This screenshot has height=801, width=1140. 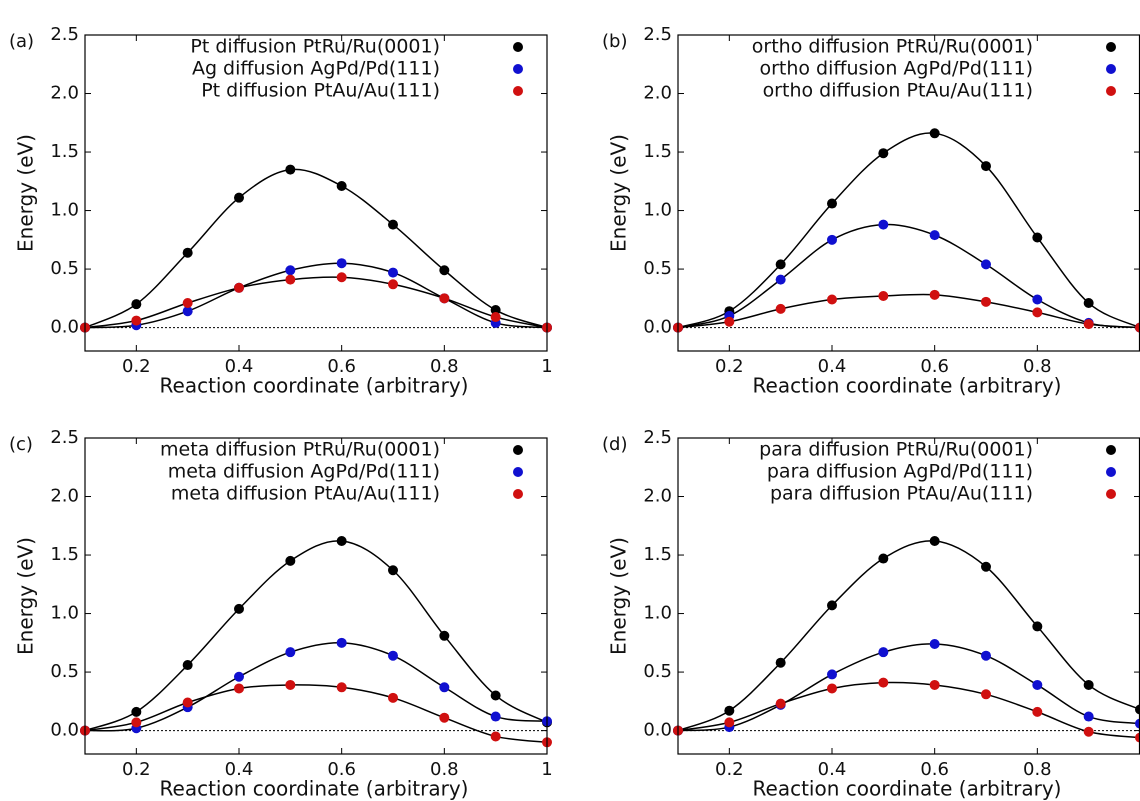 I want to click on panel-label: (d), so click(x=614, y=444).